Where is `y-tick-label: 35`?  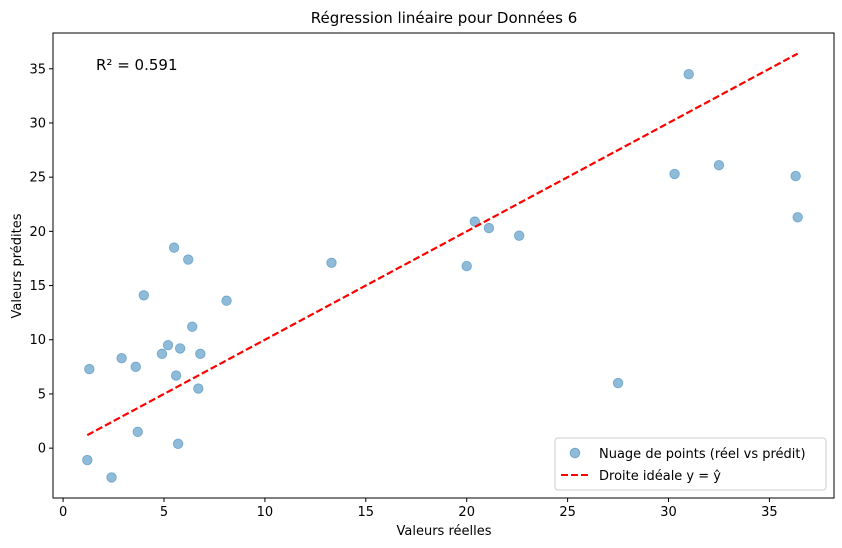
y-tick-label: 35 is located at coordinates (37, 69).